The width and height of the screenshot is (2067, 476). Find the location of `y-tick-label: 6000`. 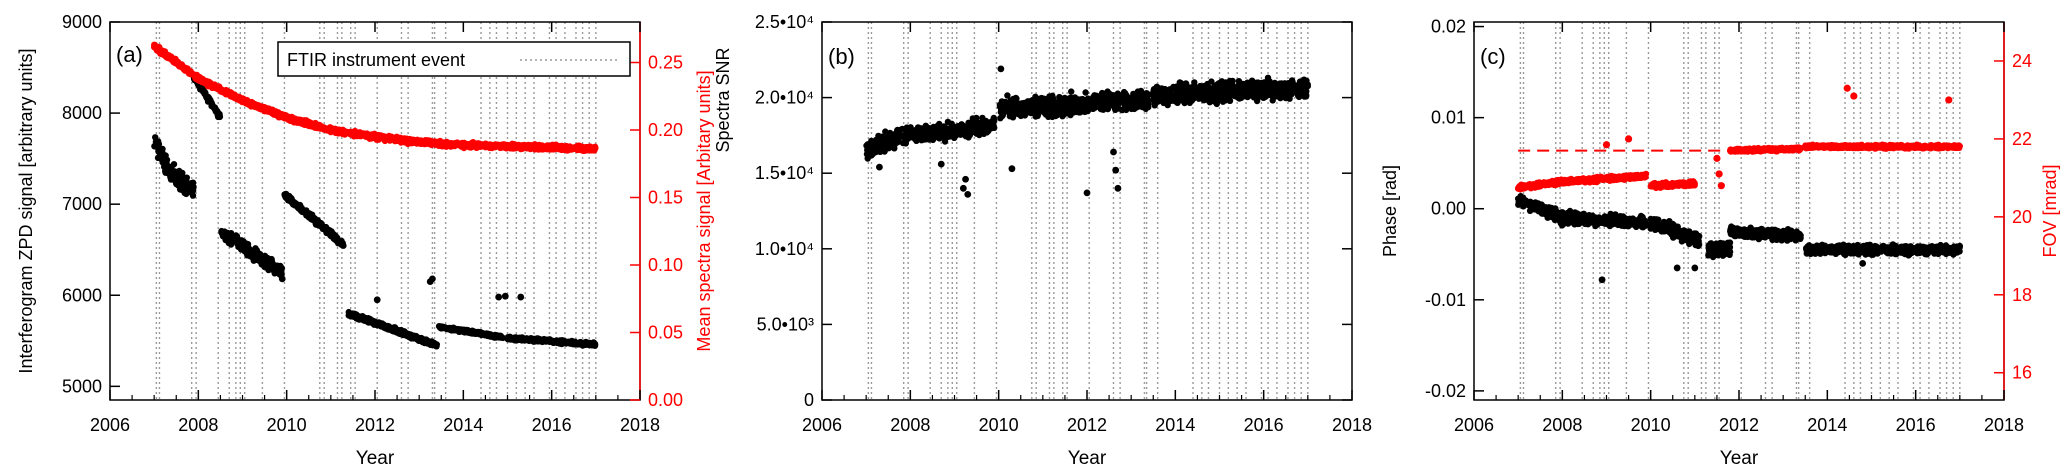

y-tick-label: 6000 is located at coordinates (82, 295).